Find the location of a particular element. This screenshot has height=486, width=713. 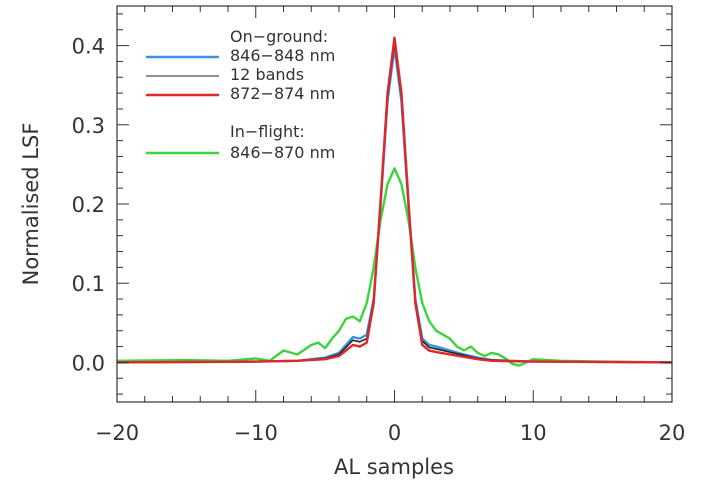

y-tick-label: 0.3 is located at coordinates (88, 126).